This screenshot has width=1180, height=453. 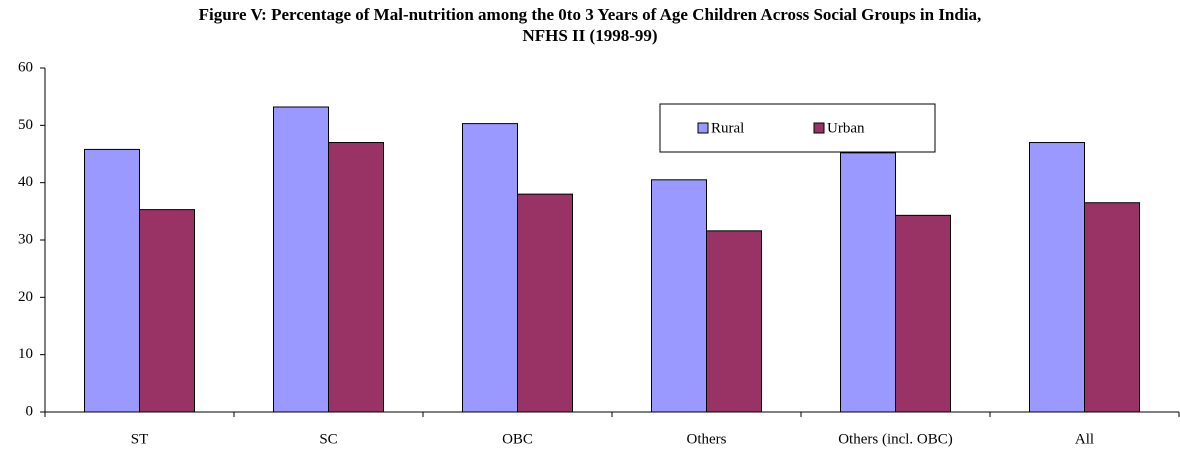 I want to click on x-tick-label: SC, so click(x=328, y=439).